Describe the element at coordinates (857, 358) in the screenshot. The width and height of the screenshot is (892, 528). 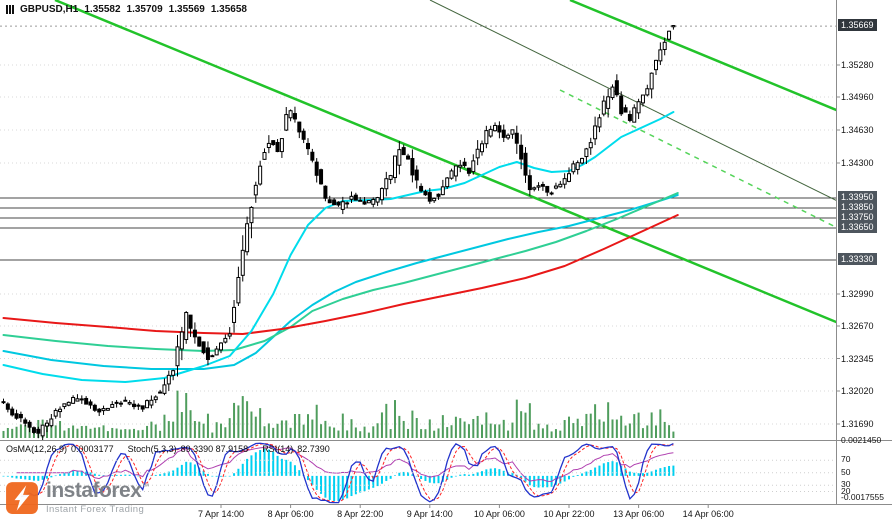
I see `price-axis-label: 1.32345` at that location.